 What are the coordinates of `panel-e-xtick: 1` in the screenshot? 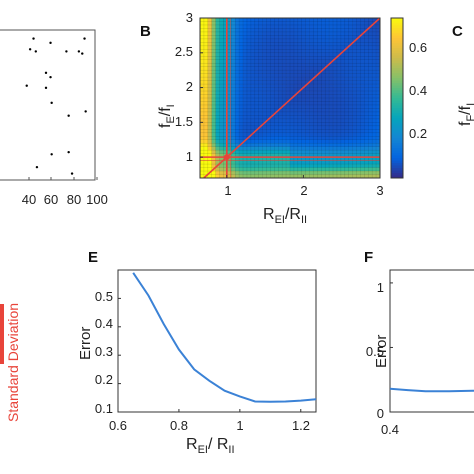 It's located at (239, 425).